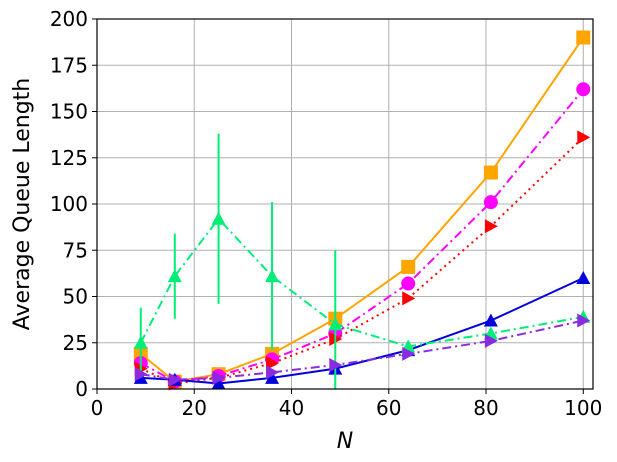  What do you see at coordinates (291, 408) in the screenshot?
I see `x-tick-label: 40` at bounding box center [291, 408].